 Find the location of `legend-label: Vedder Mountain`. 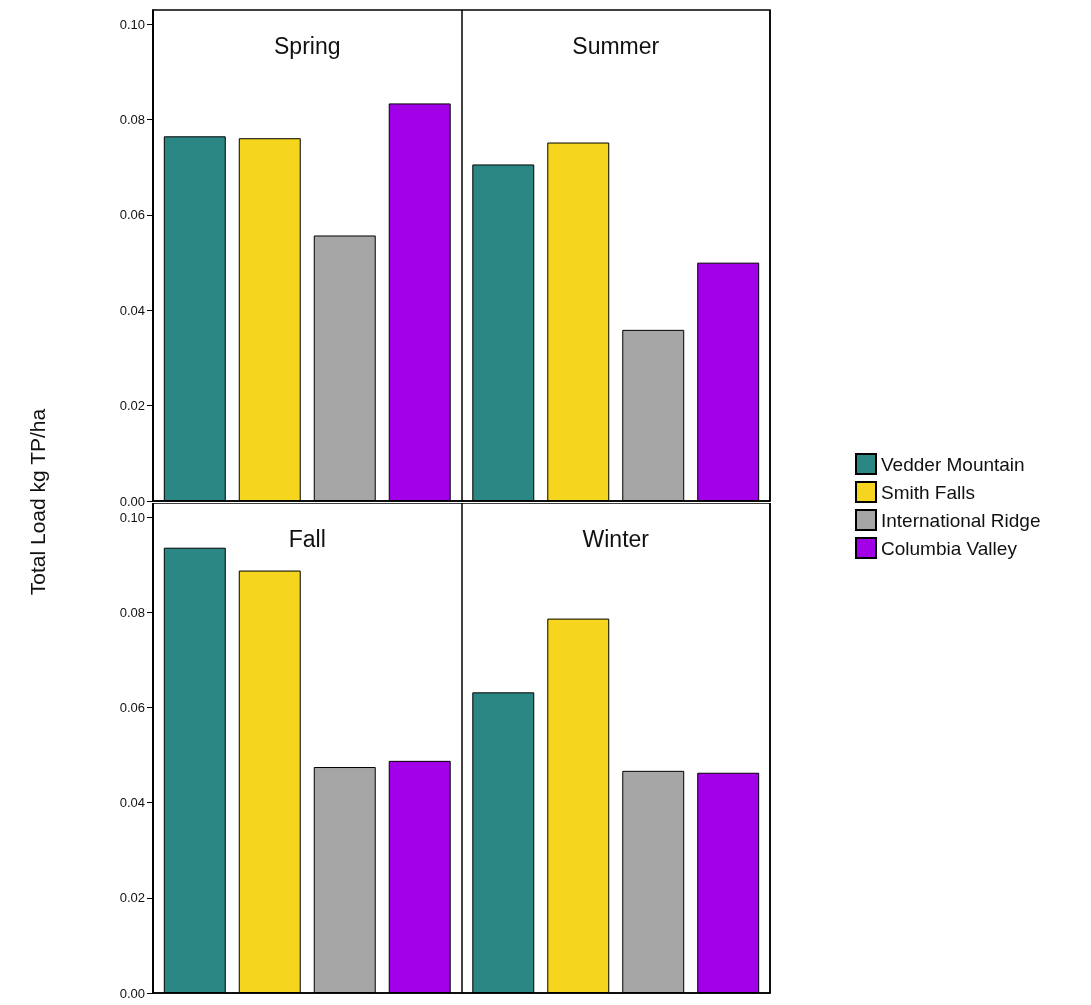

legend-label: Vedder Mountain is located at coordinates (953, 464).